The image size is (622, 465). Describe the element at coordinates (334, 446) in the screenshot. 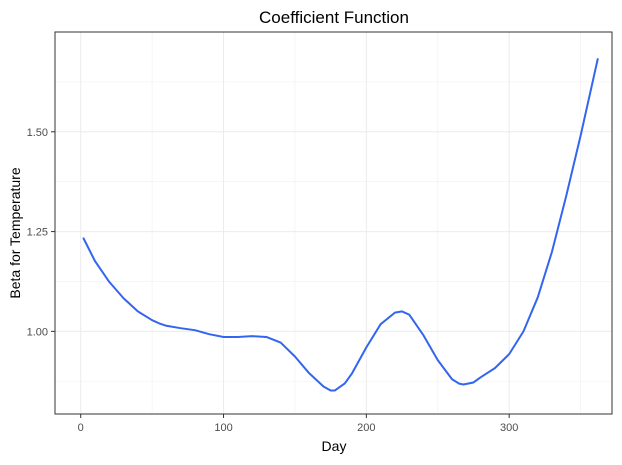

I see `x-axis-title: Day` at that location.